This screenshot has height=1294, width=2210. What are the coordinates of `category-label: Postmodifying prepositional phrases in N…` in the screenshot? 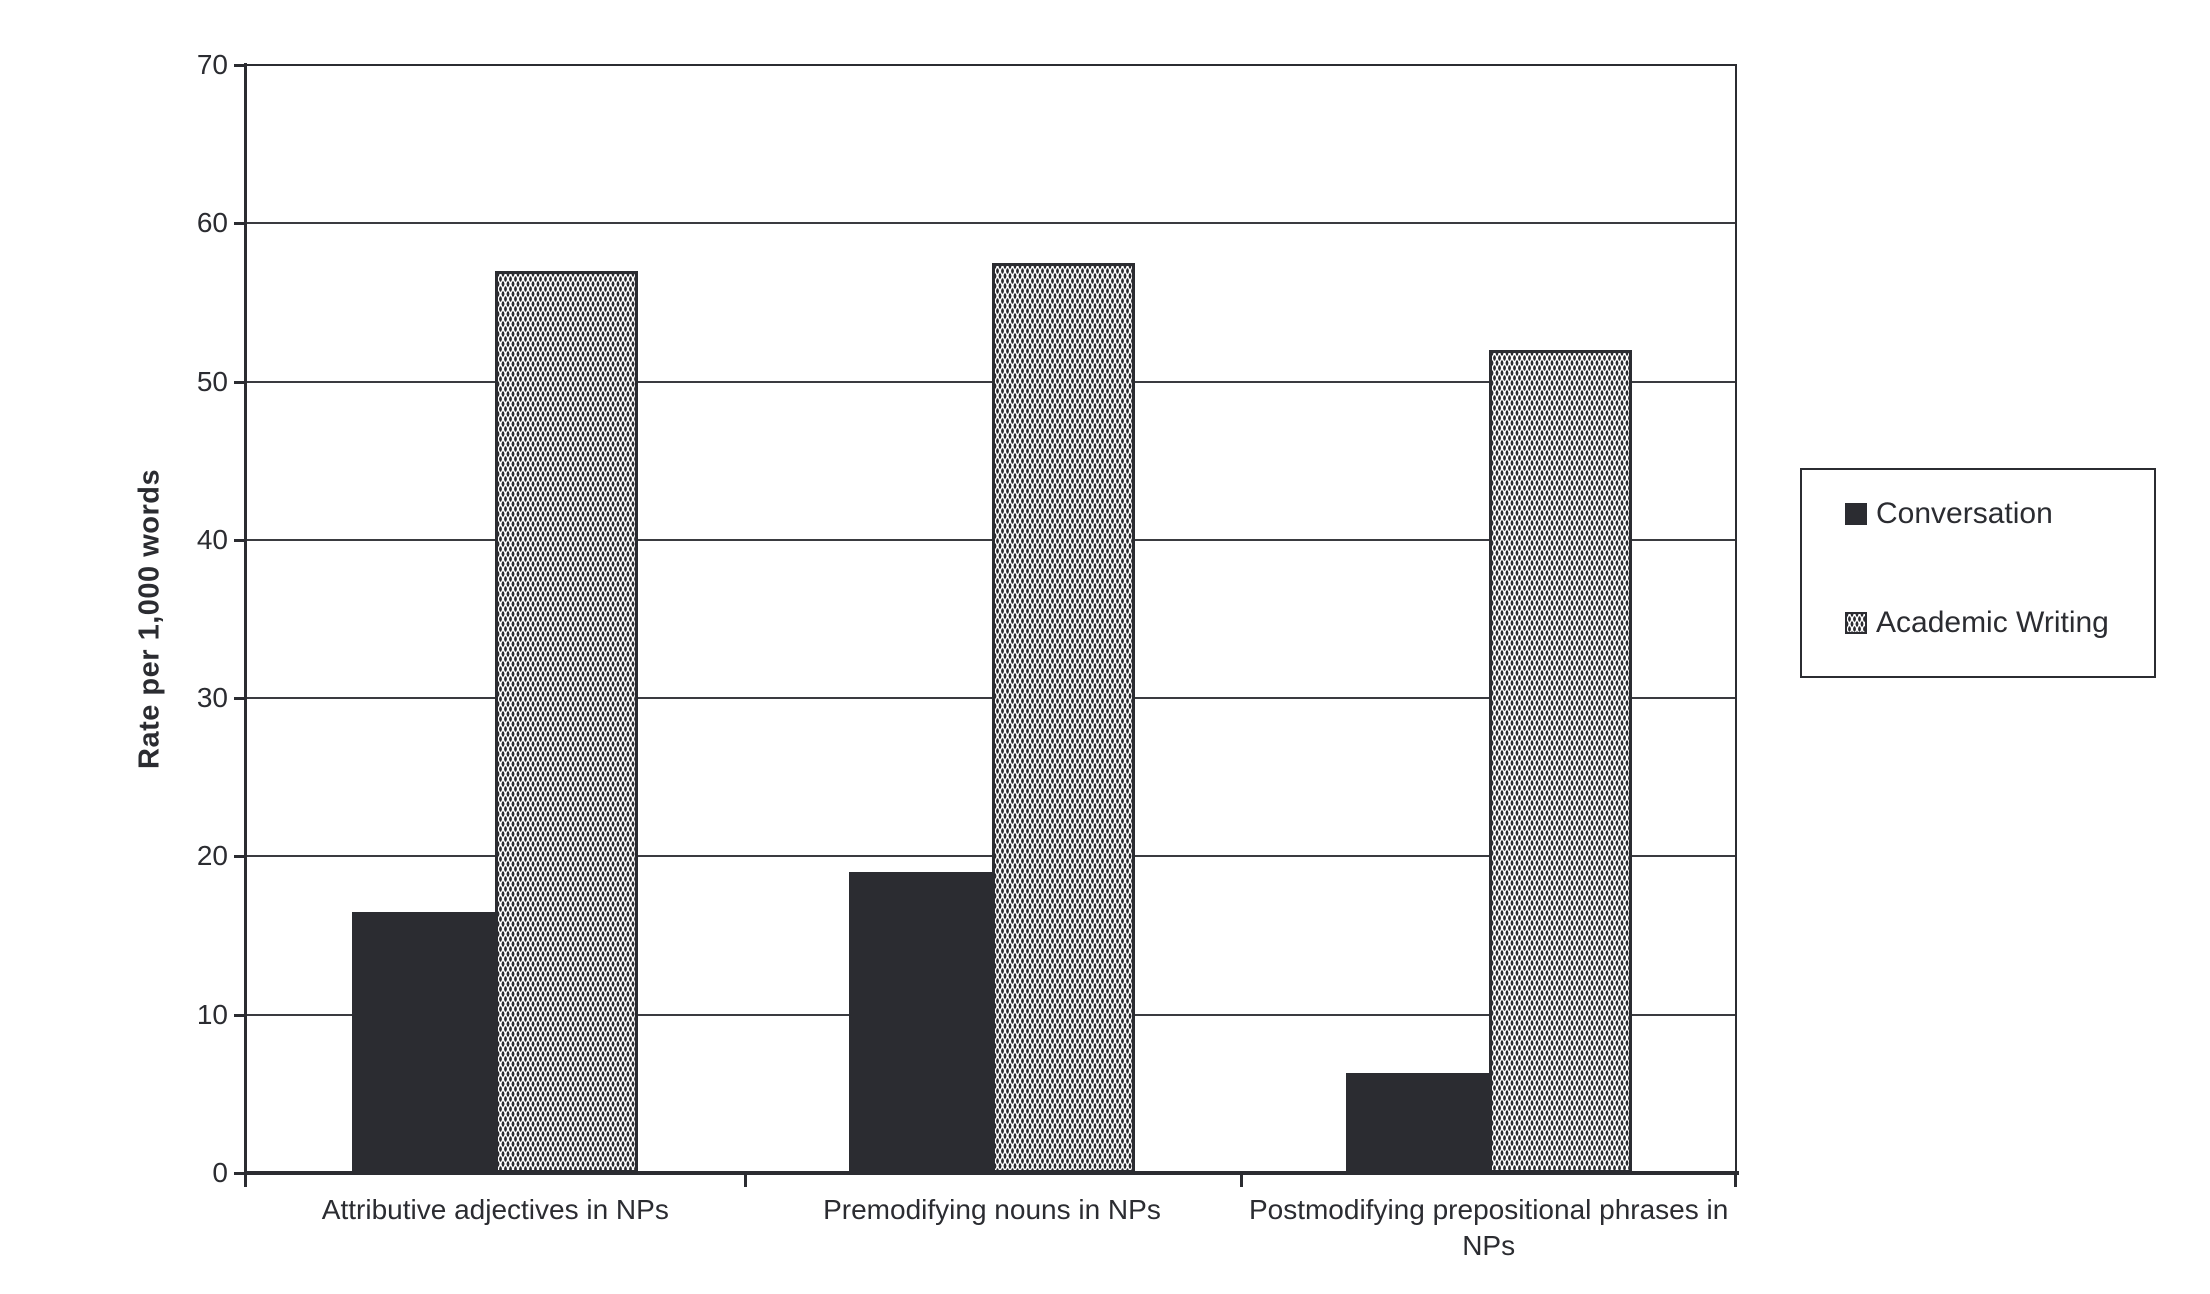 It's located at (1488, 1227).